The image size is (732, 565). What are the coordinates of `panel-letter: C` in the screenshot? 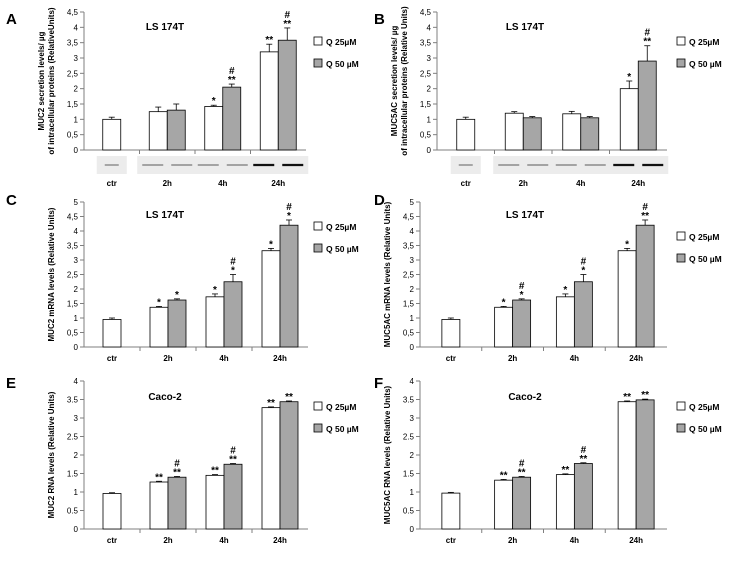 It's located at (11, 200).